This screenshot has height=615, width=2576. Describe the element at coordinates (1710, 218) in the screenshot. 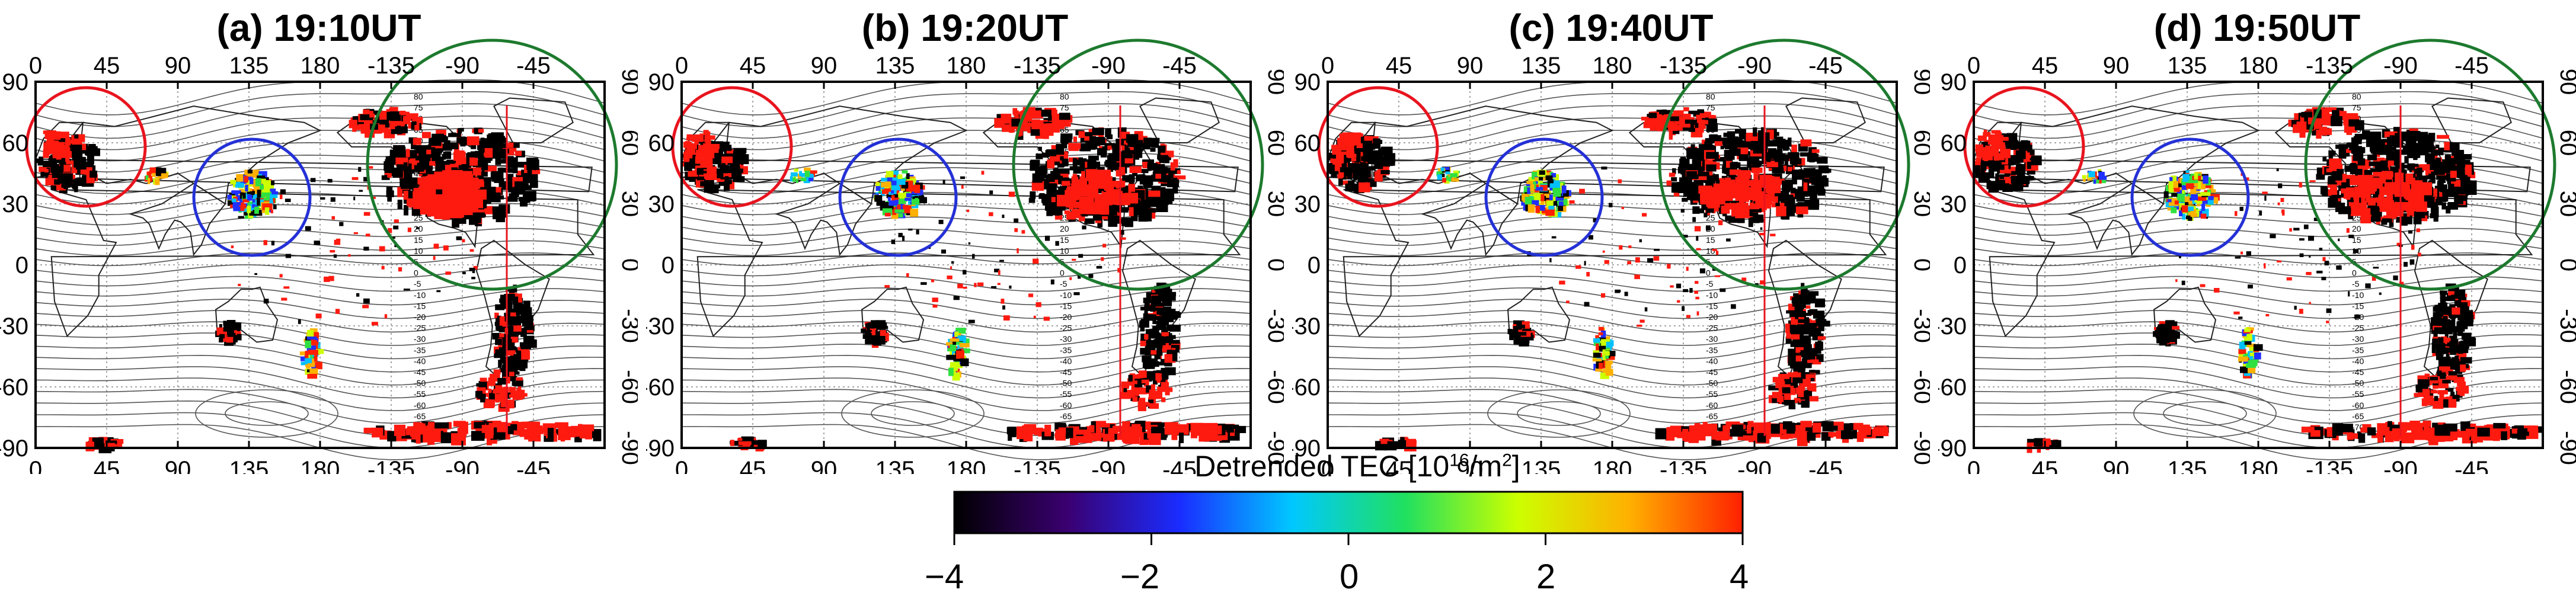

I see `contour-label: 25` at that location.